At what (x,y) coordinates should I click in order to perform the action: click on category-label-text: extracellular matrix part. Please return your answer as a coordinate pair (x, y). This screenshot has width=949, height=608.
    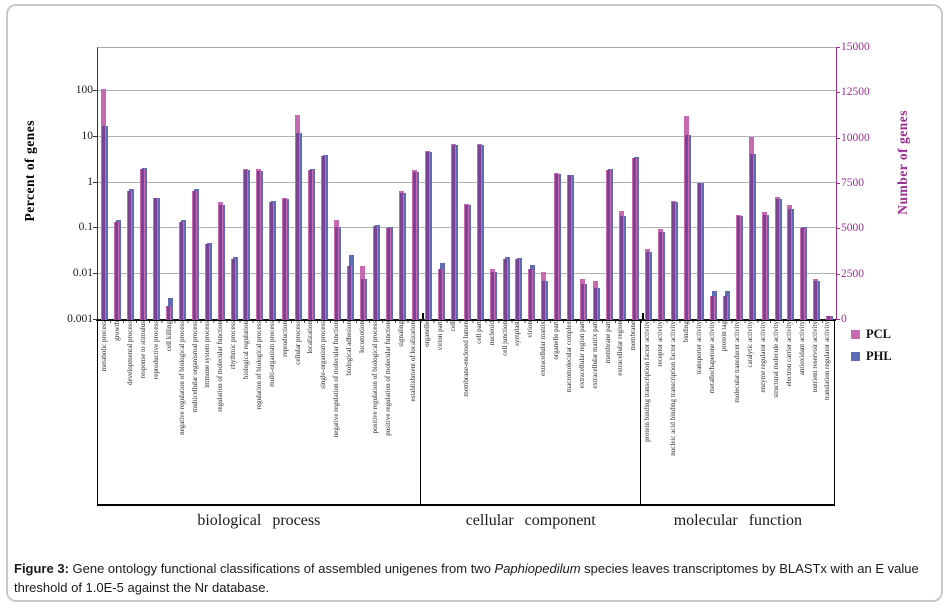
    Looking at the image, I should click on (594, 355).